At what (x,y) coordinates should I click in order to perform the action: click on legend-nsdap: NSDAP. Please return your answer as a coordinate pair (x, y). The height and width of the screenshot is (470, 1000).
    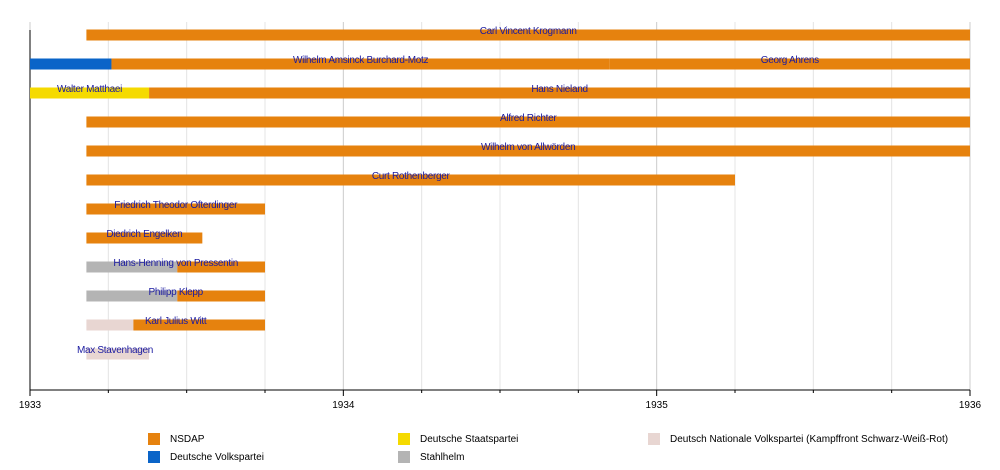
    Looking at the image, I should click on (176, 439).